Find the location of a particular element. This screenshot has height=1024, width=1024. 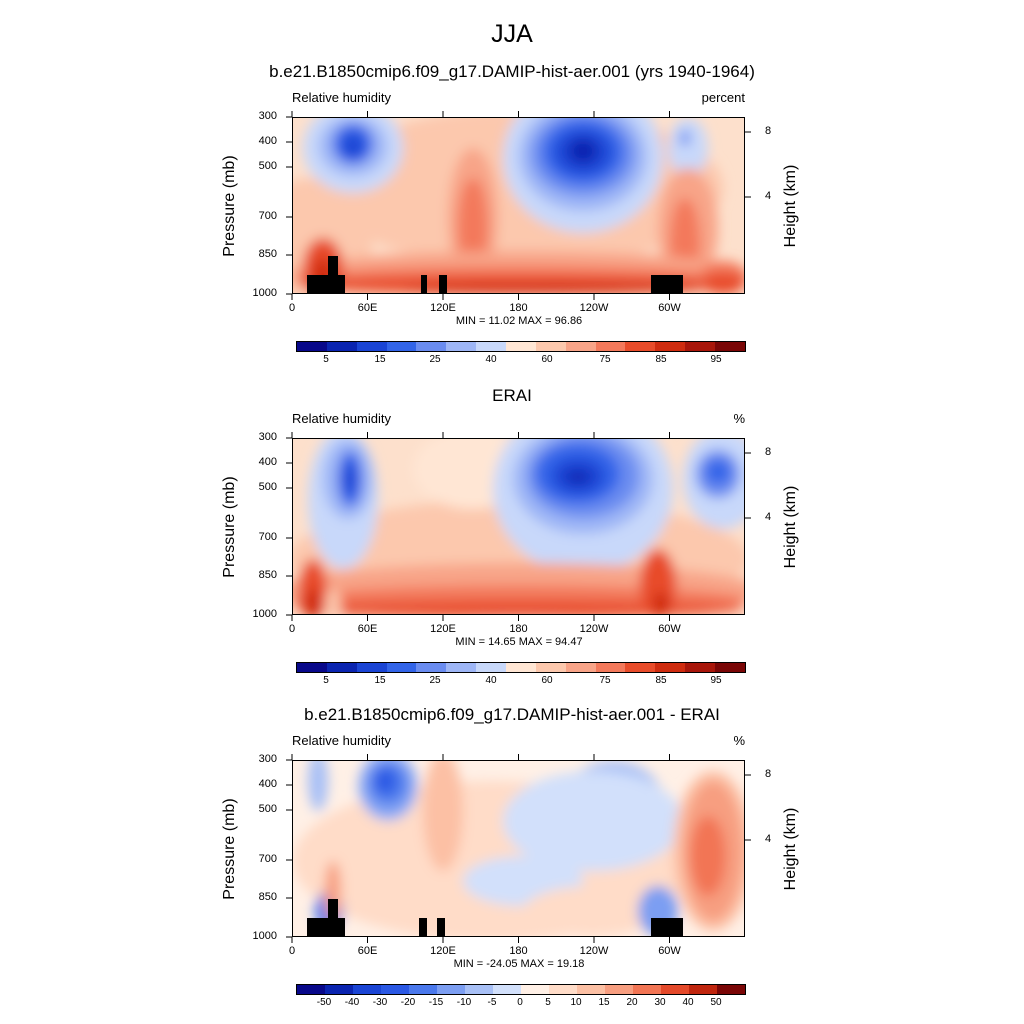

y-tick-label: 850 is located at coordinates (267, 575).